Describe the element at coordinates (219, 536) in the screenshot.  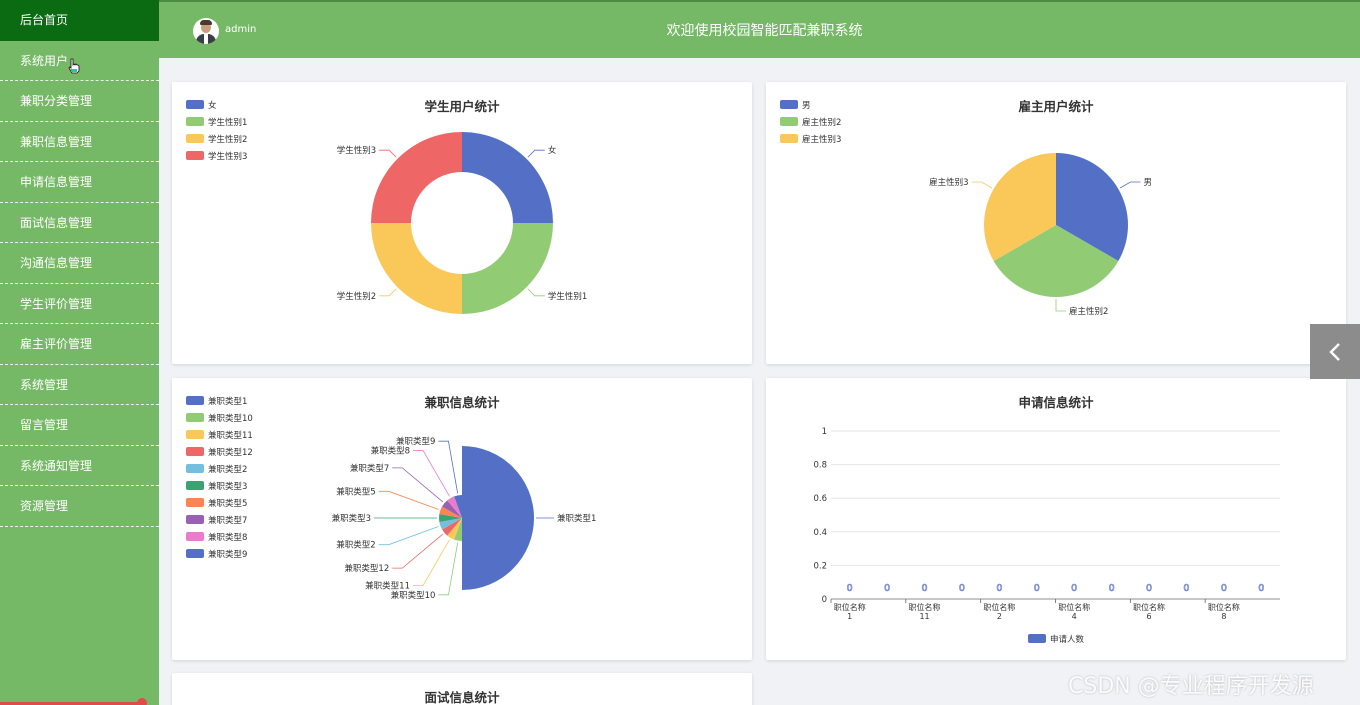
I see `legend-item: 兼职类型8` at that location.